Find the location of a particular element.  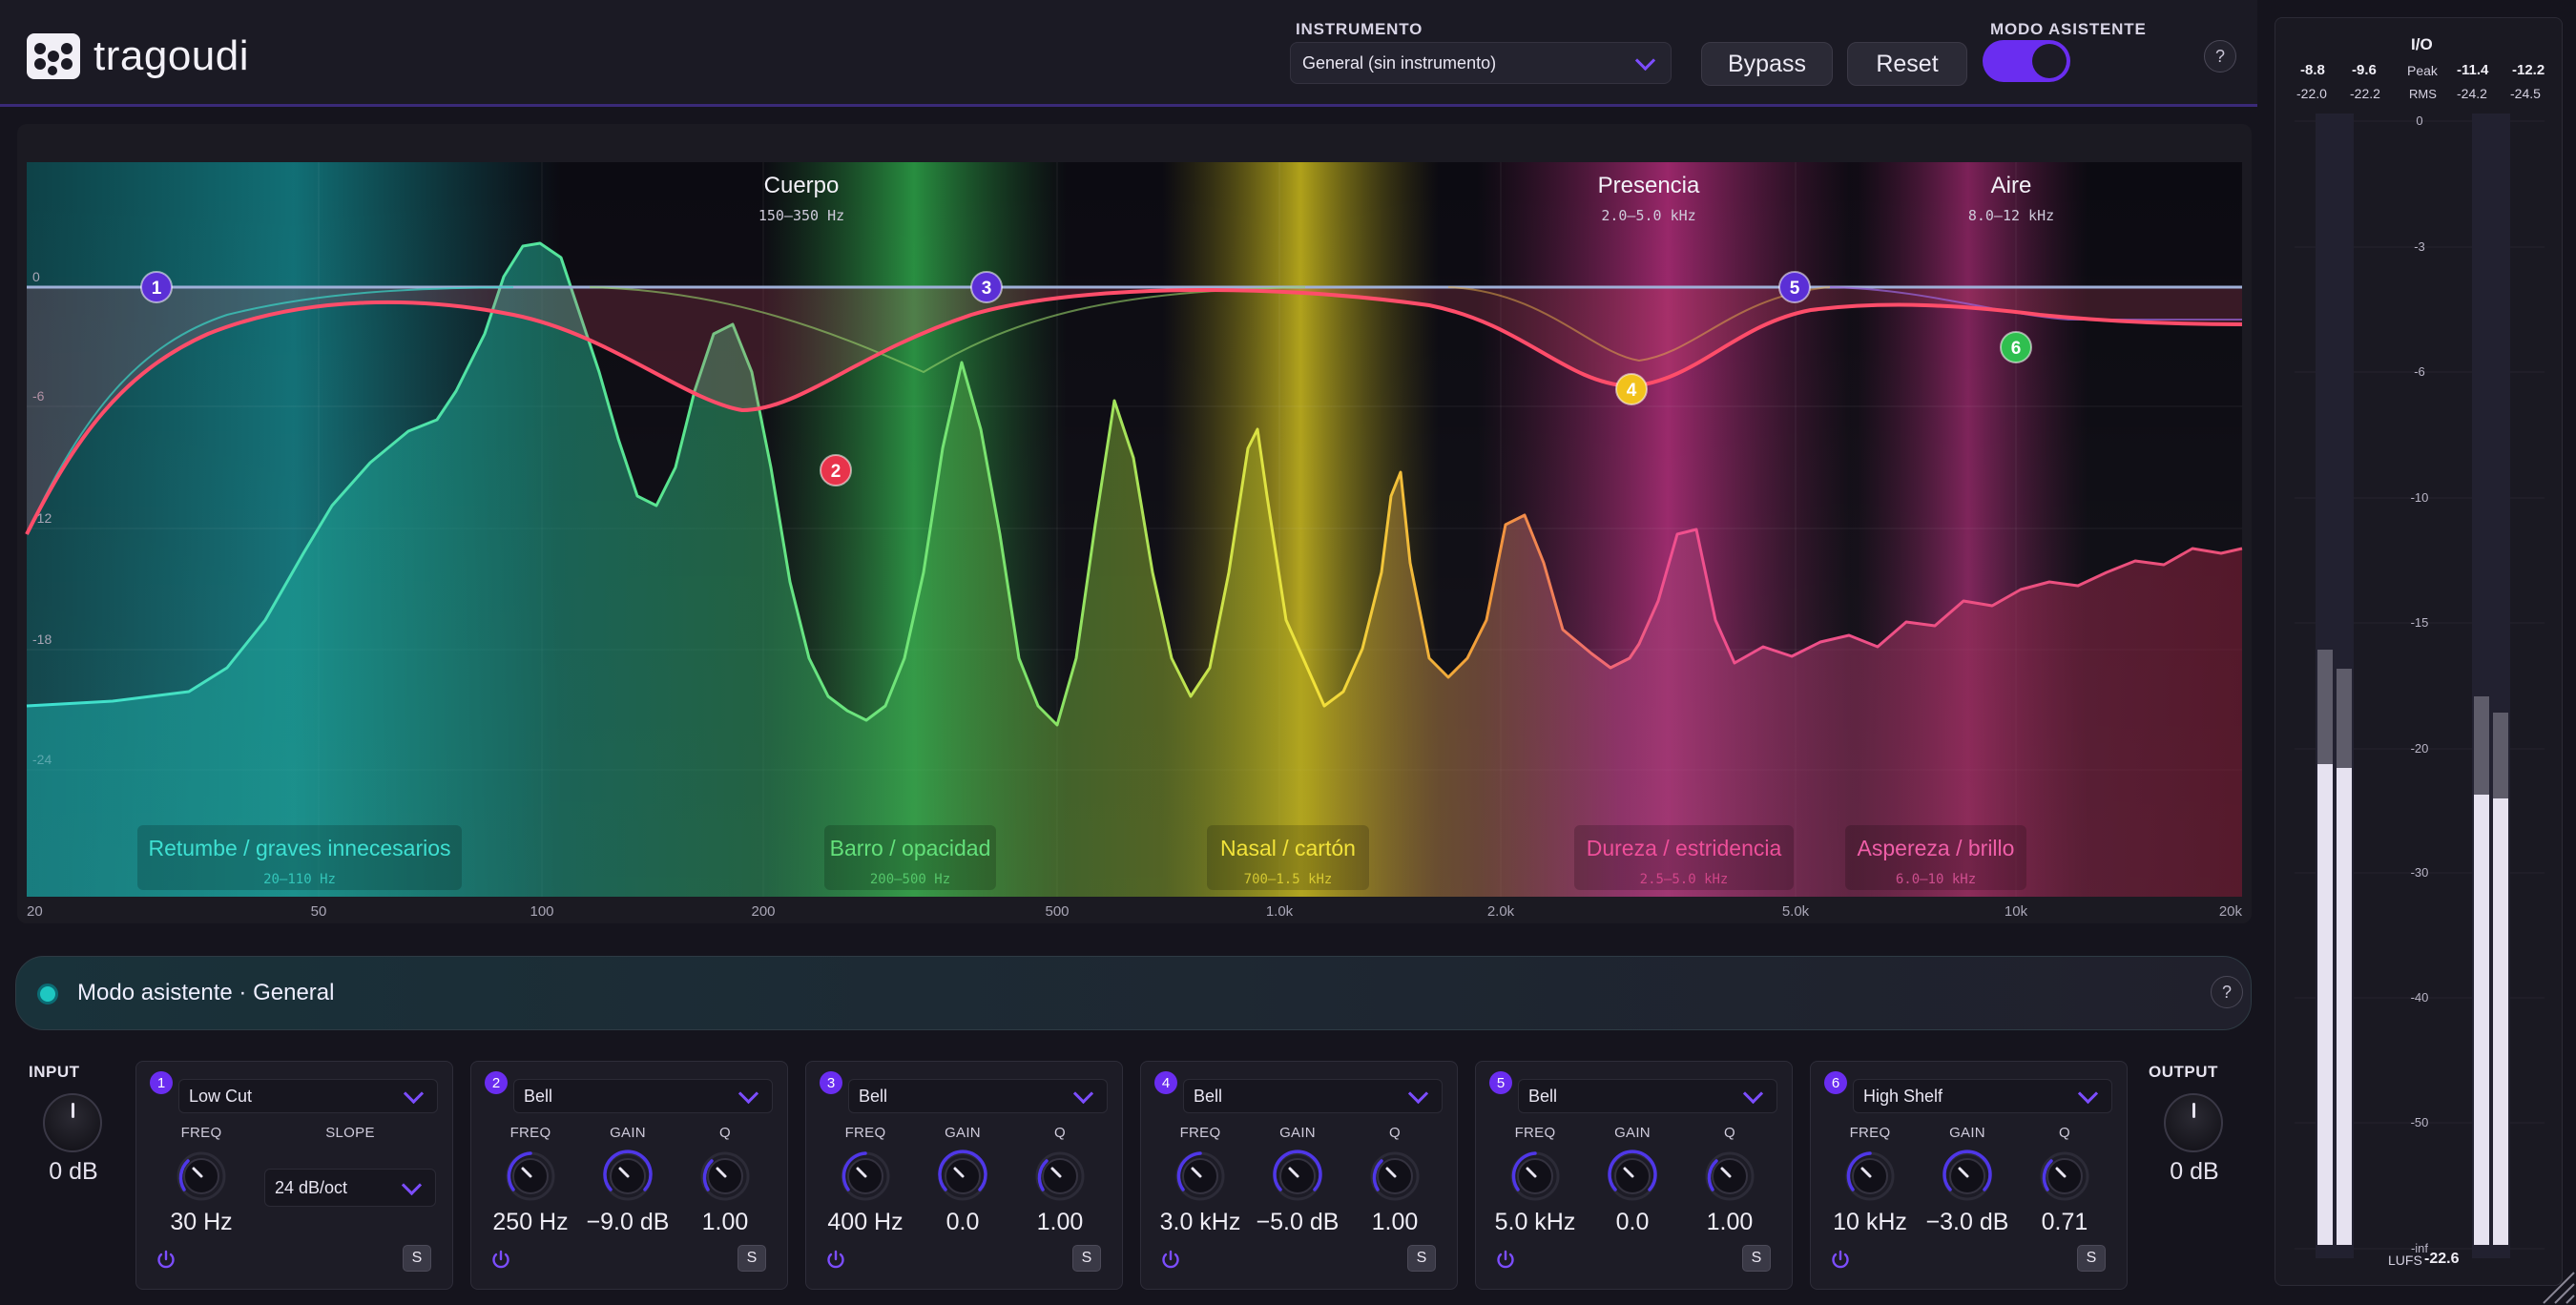

db-tick: -6 is located at coordinates (38, 396).